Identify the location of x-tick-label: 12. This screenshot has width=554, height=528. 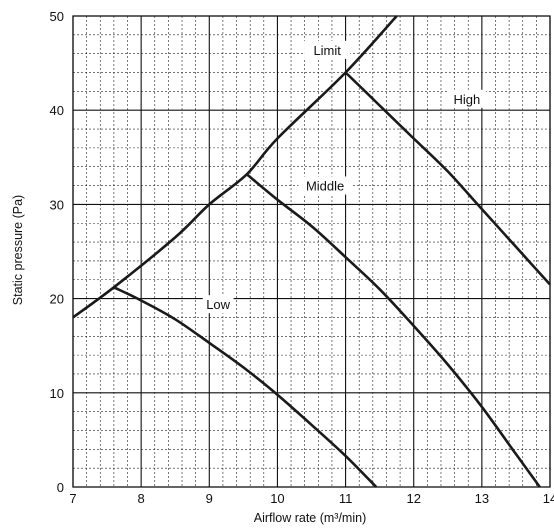
(413, 498).